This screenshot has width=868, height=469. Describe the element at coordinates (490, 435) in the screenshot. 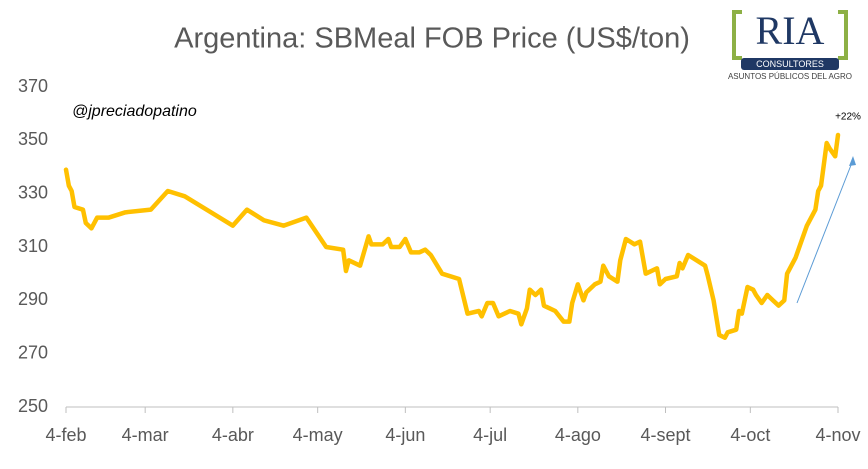

I see `x-tick-label: 4-jul` at that location.